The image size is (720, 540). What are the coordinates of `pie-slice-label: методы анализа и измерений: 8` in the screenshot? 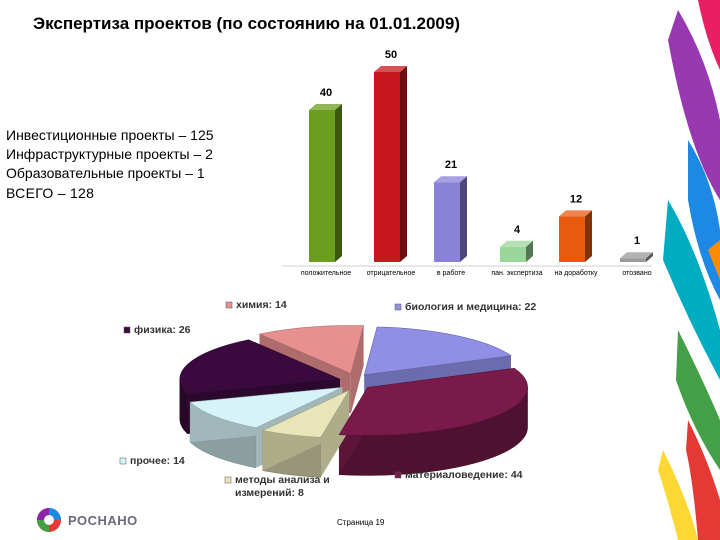 It's located at (282, 486).